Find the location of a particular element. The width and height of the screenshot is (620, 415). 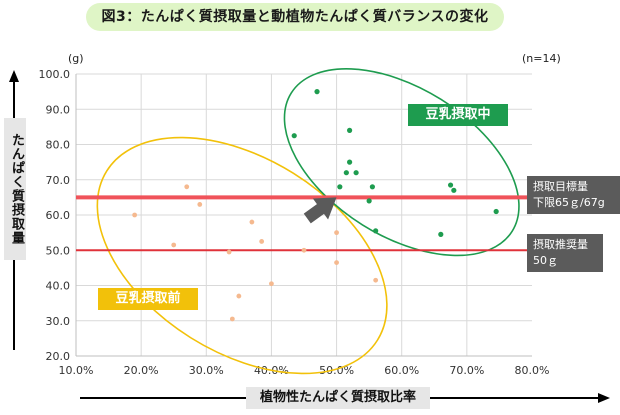

y-tick-label: 40.0 is located at coordinates (58, 286).